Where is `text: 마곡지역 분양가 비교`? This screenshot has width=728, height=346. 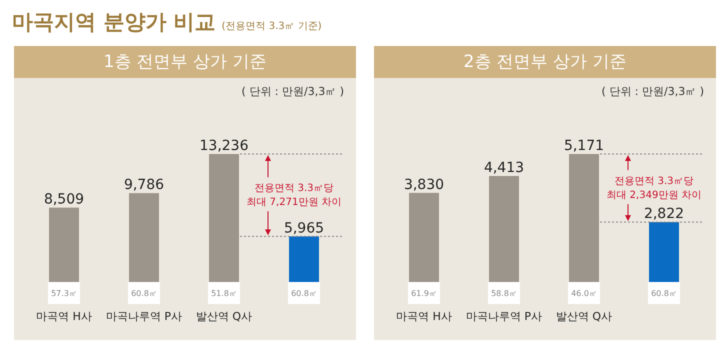 text: 마곡지역 분양가 비교 is located at coordinates (114, 22).